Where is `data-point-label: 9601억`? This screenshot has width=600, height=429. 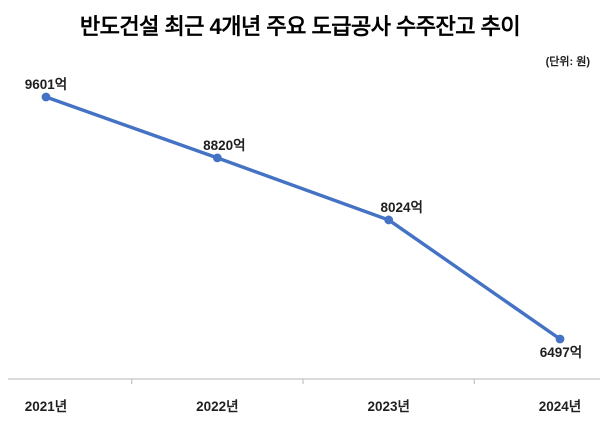 data-point-label: 9601억 is located at coordinates (46, 84).